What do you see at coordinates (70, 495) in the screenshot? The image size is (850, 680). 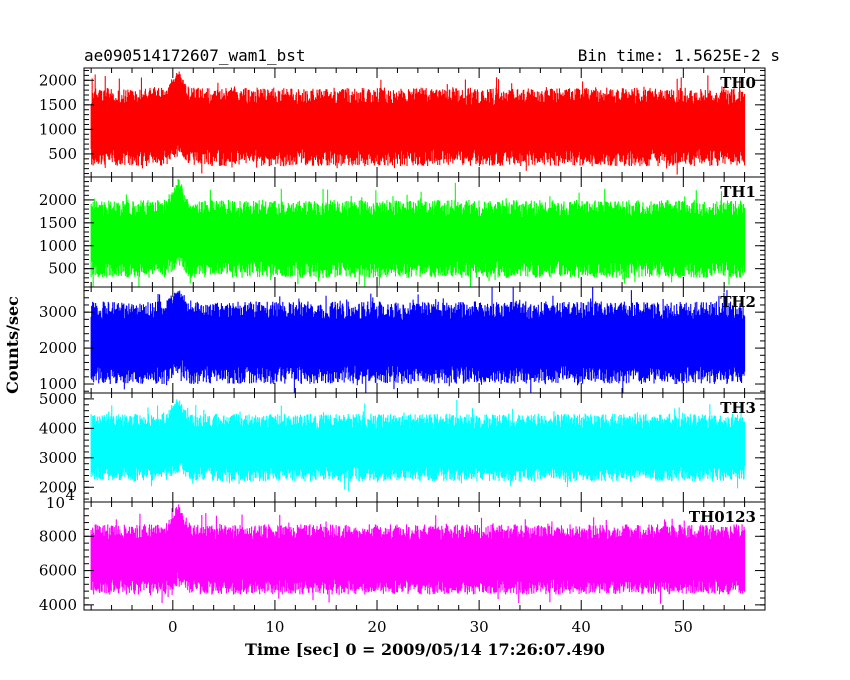 I see `y-top-label-exponent: 4` at bounding box center [70, 495].